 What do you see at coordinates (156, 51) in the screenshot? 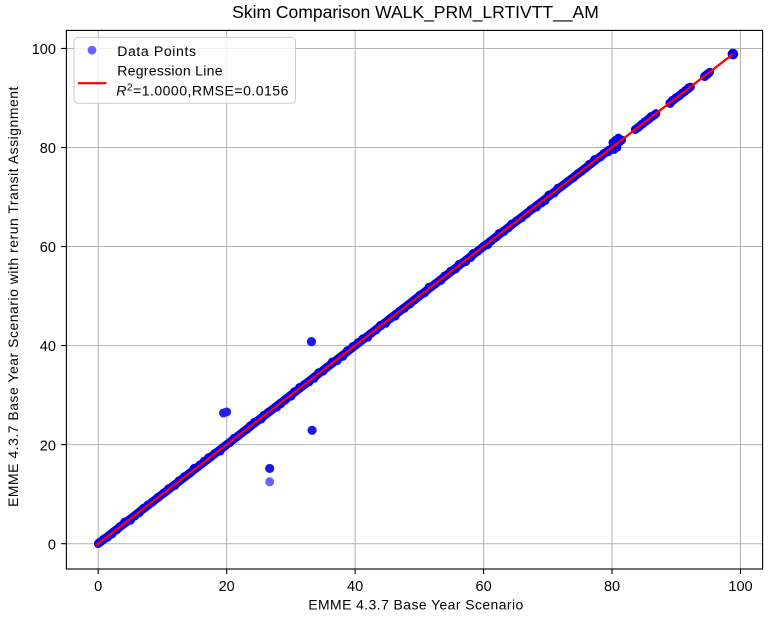
I see `svg-text: Data Points` at bounding box center [156, 51].